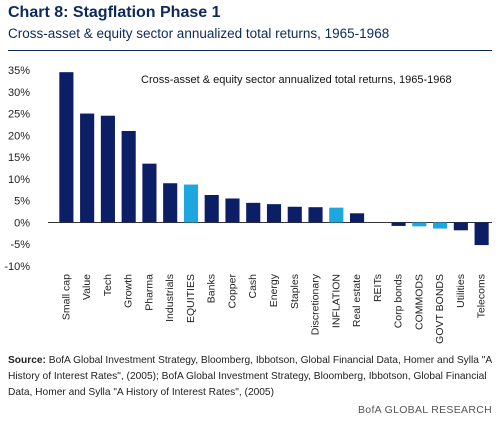  What do you see at coordinates (460, 226) in the screenshot?
I see `bar-utilities` at bounding box center [460, 226].